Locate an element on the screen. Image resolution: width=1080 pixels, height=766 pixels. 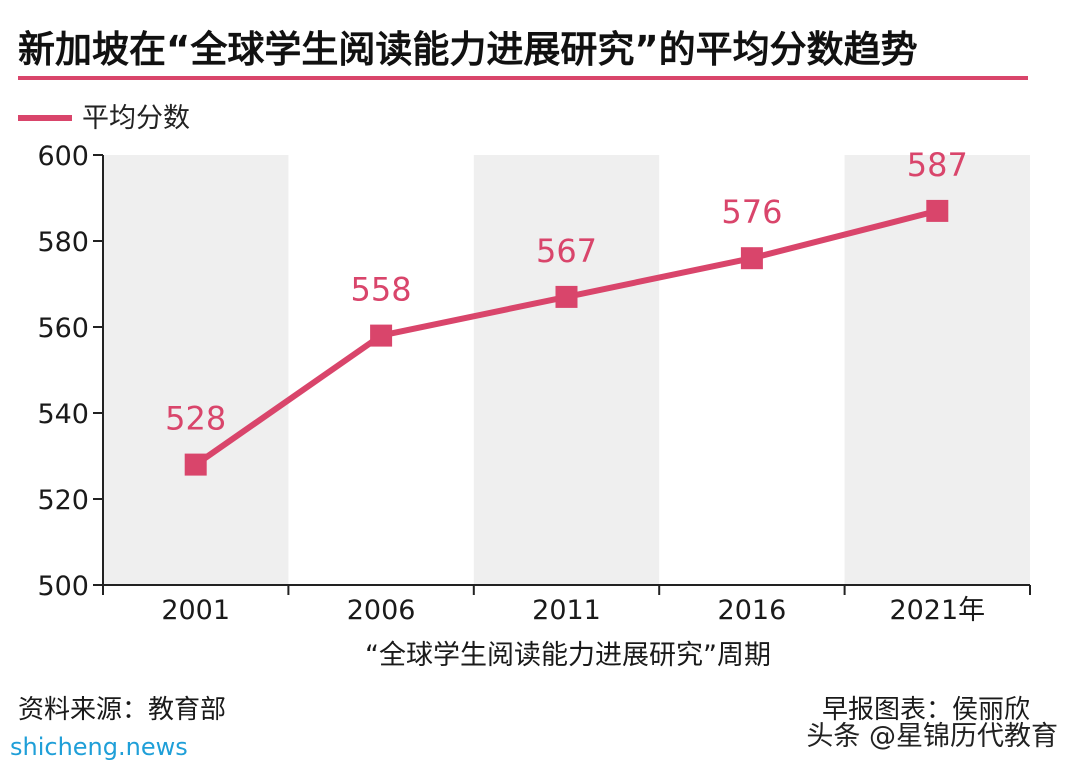
data-label: 558 is located at coordinates (381, 290).